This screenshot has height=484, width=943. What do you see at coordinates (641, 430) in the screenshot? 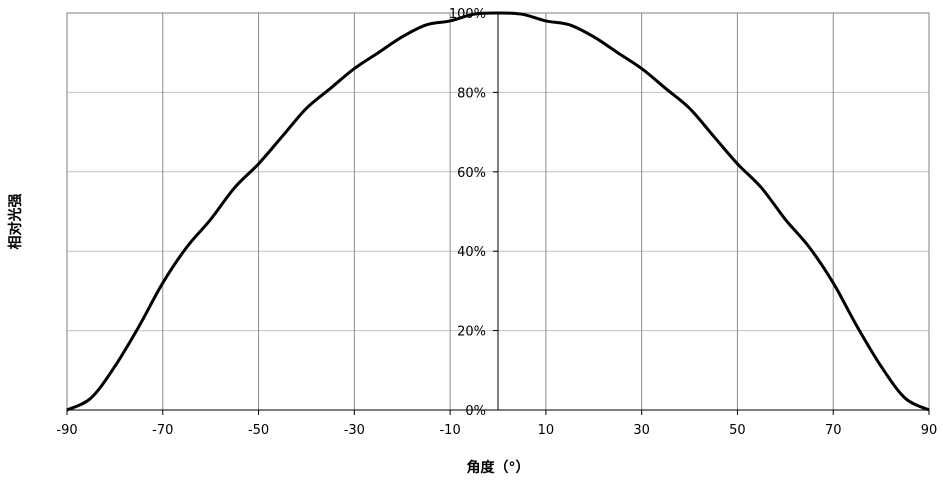
I see `x-tick-label-6: 30` at bounding box center [641, 430].